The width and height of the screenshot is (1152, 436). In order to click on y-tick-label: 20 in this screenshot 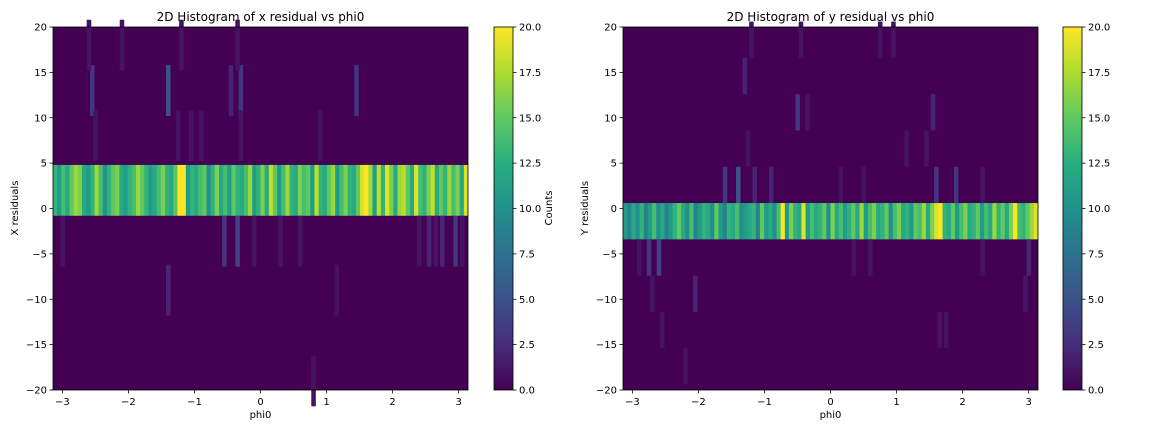, I will do `click(40, 28)`.